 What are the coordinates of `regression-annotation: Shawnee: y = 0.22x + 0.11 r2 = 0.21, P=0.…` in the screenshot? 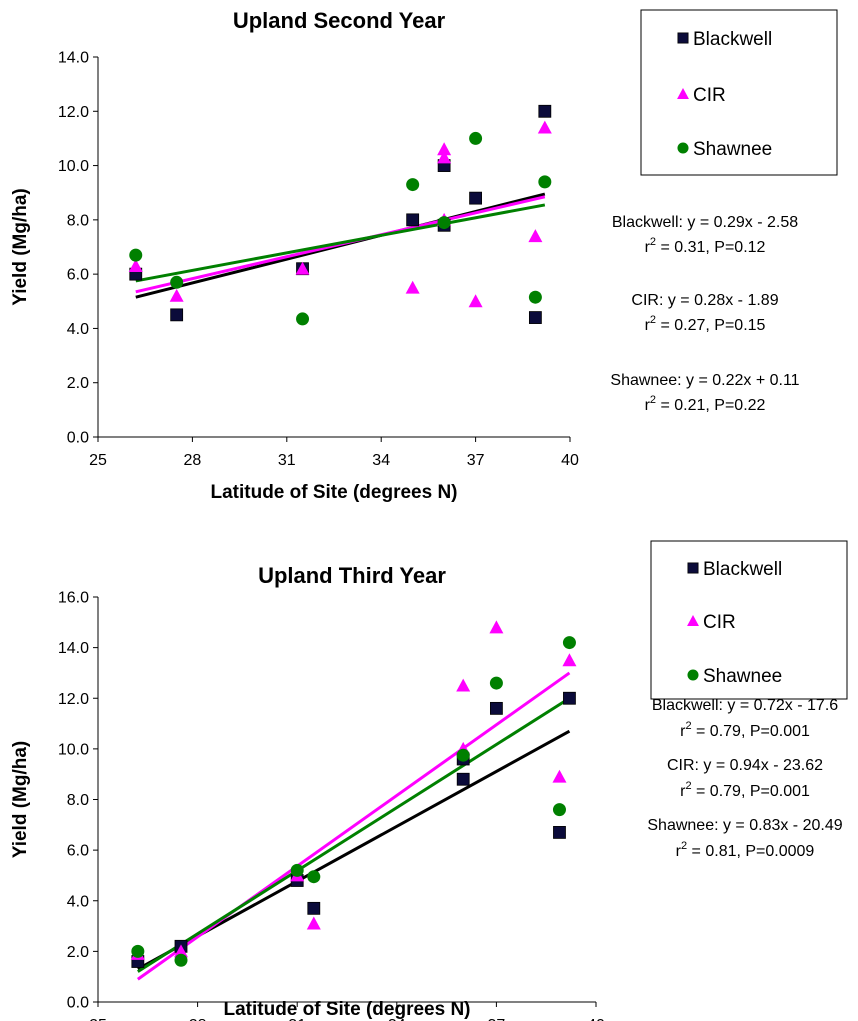 It's located at (704, 393).